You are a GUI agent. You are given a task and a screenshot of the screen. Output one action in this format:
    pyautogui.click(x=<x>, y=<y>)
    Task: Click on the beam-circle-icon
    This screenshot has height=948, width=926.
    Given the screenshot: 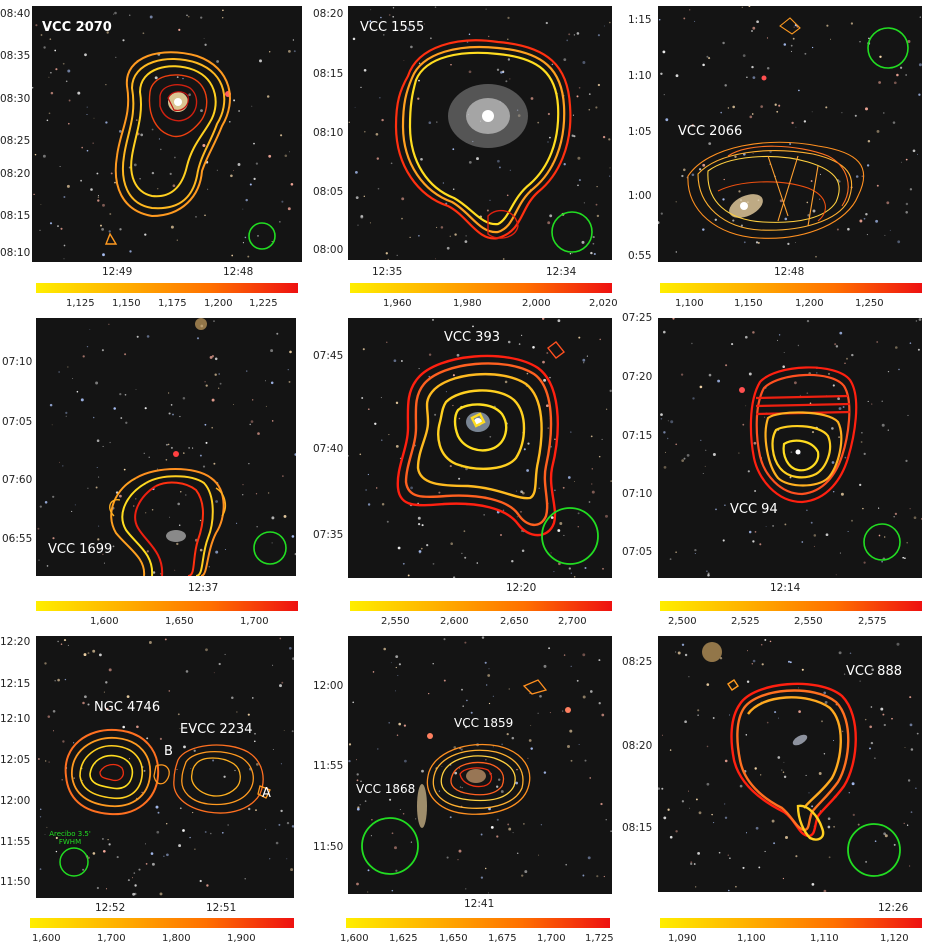 What is the action you would take?
    pyautogui.click(x=390, y=846)
    